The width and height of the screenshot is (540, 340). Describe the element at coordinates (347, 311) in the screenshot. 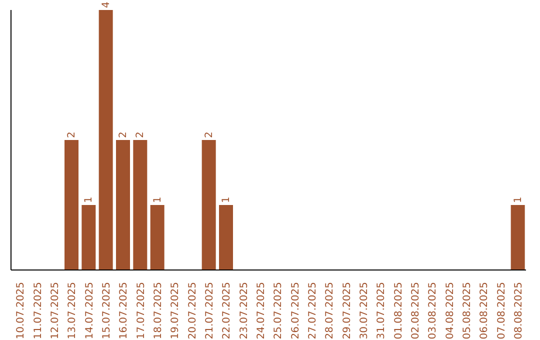

I see `x-tick-label: 29.07.2025` at that location.